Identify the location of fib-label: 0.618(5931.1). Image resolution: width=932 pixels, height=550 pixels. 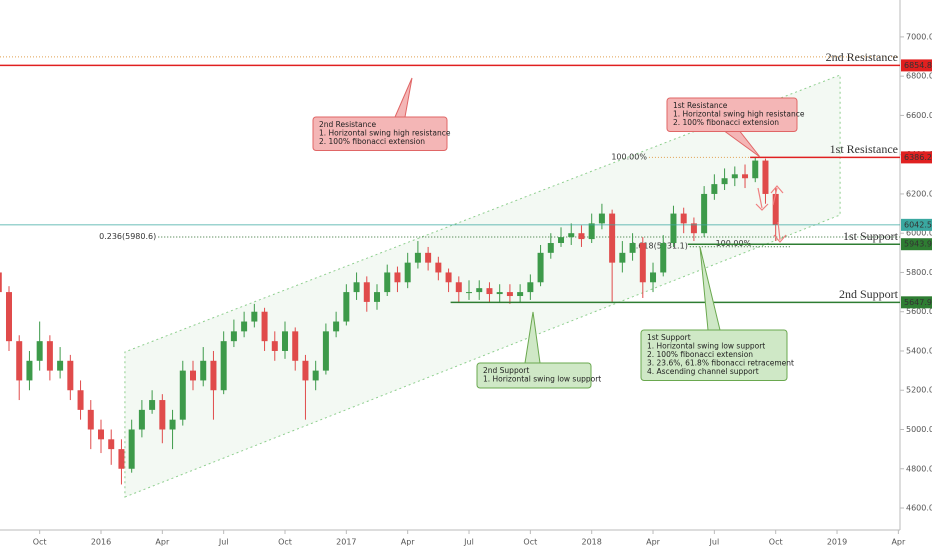
(659, 246).